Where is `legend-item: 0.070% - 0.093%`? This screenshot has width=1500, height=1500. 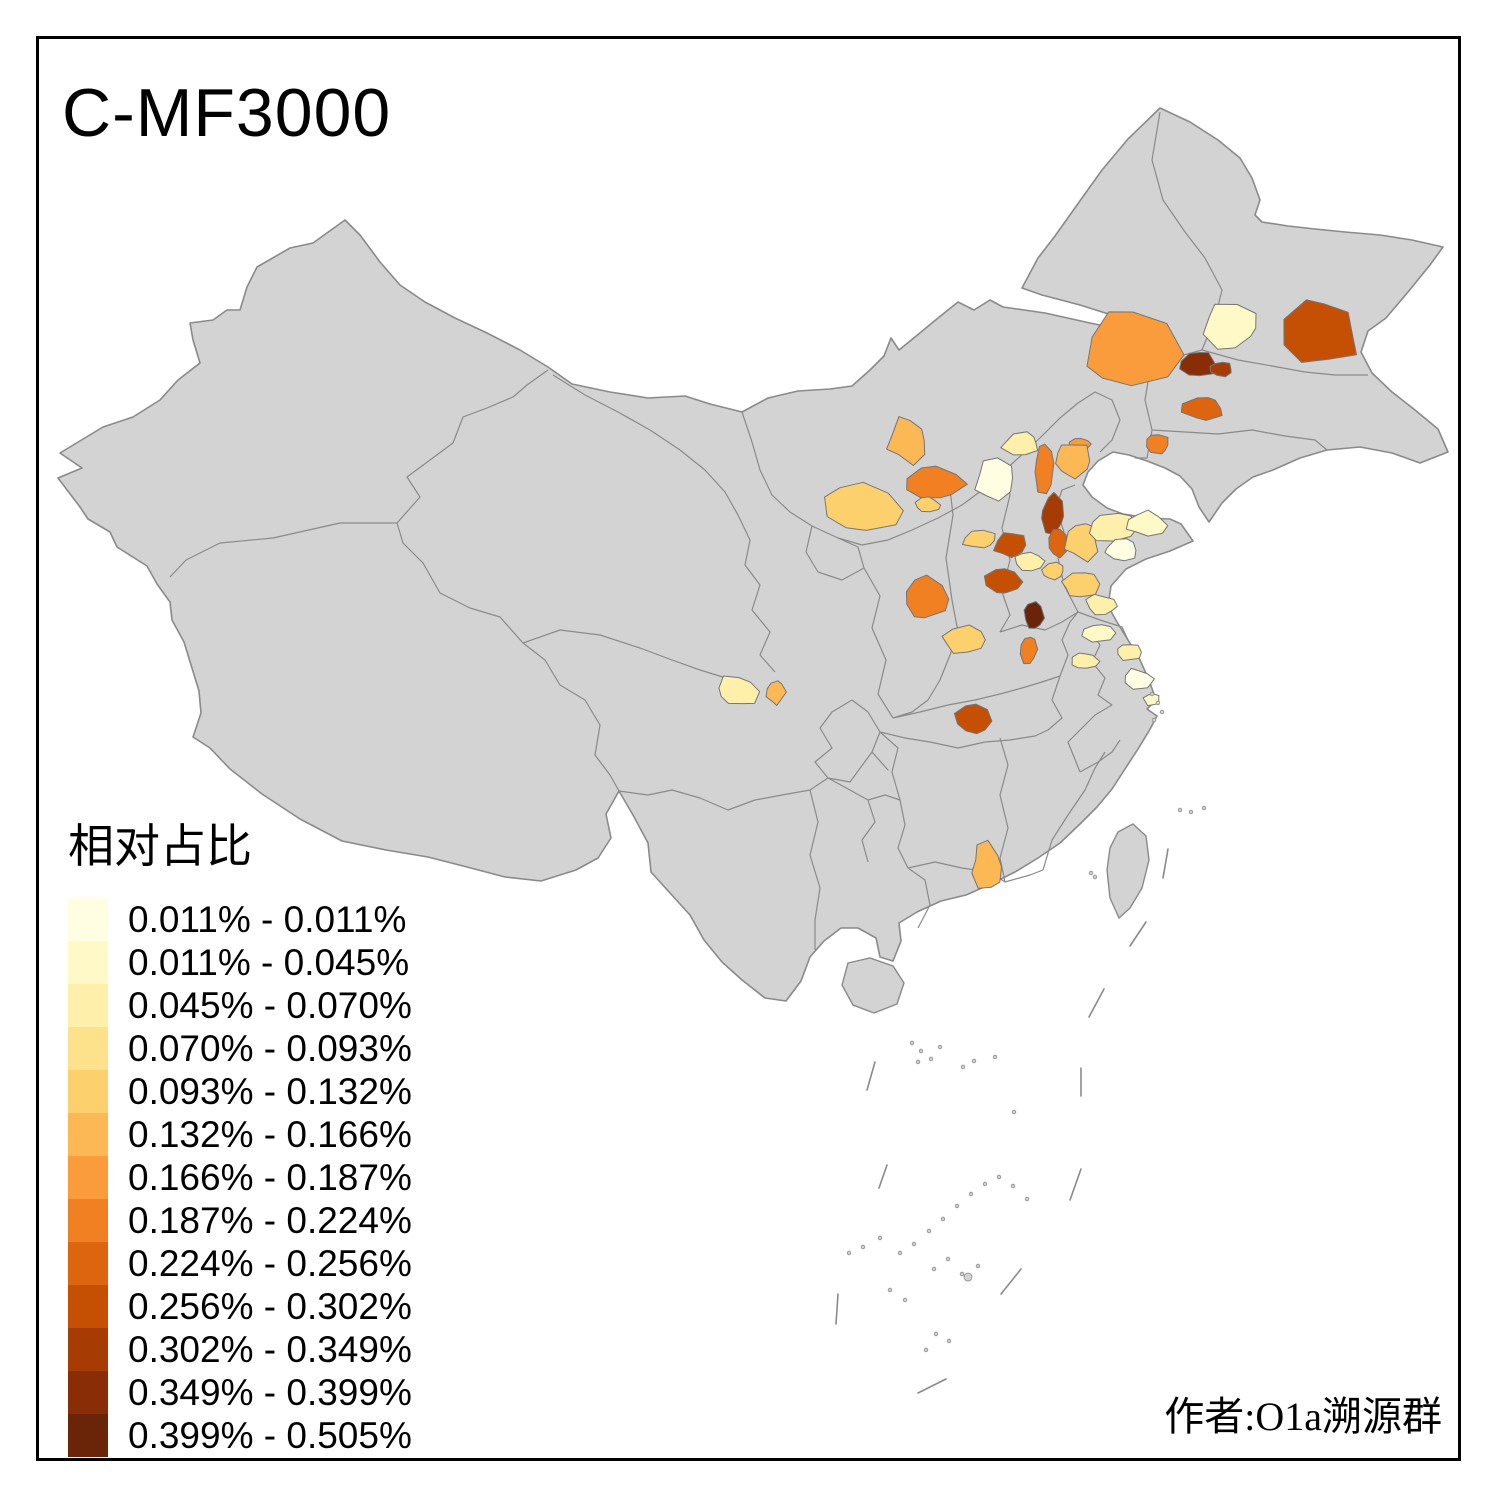 legend-item: 0.070% - 0.093% is located at coordinates (240, 1048).